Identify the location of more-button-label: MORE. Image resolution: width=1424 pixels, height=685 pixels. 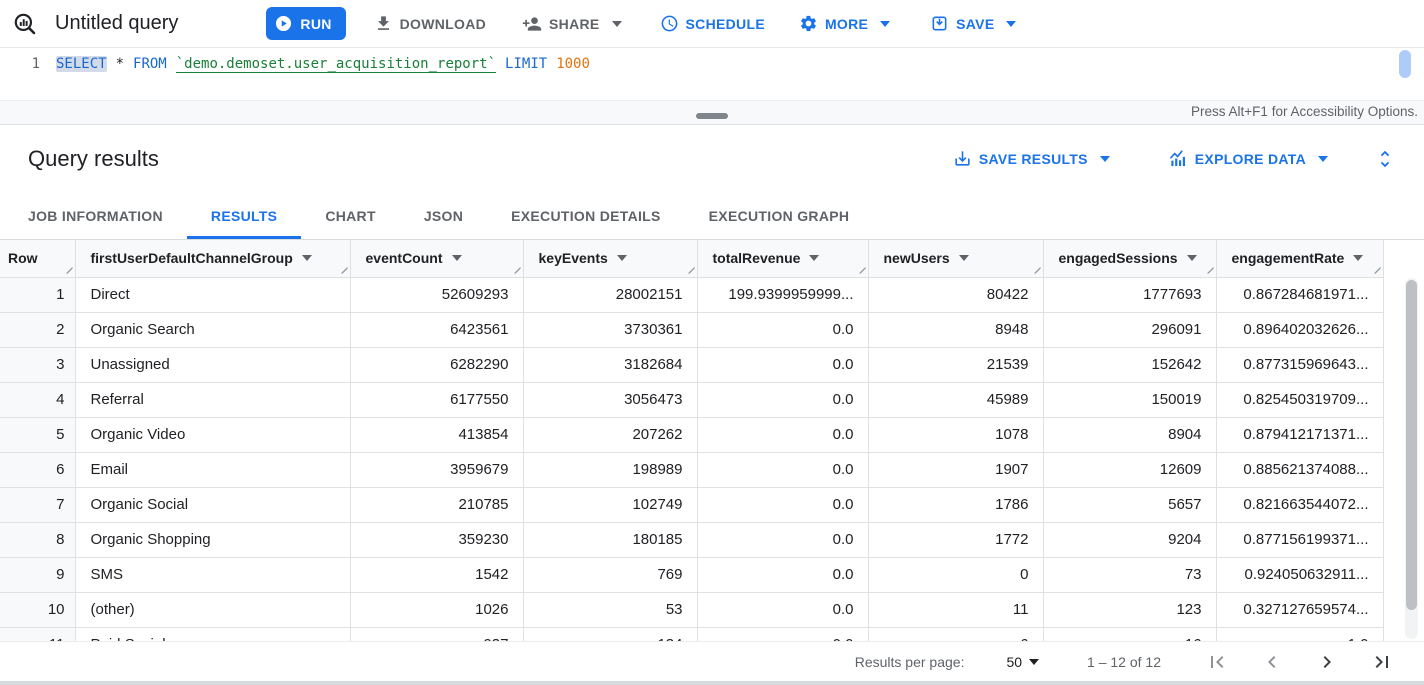
(846, 23).